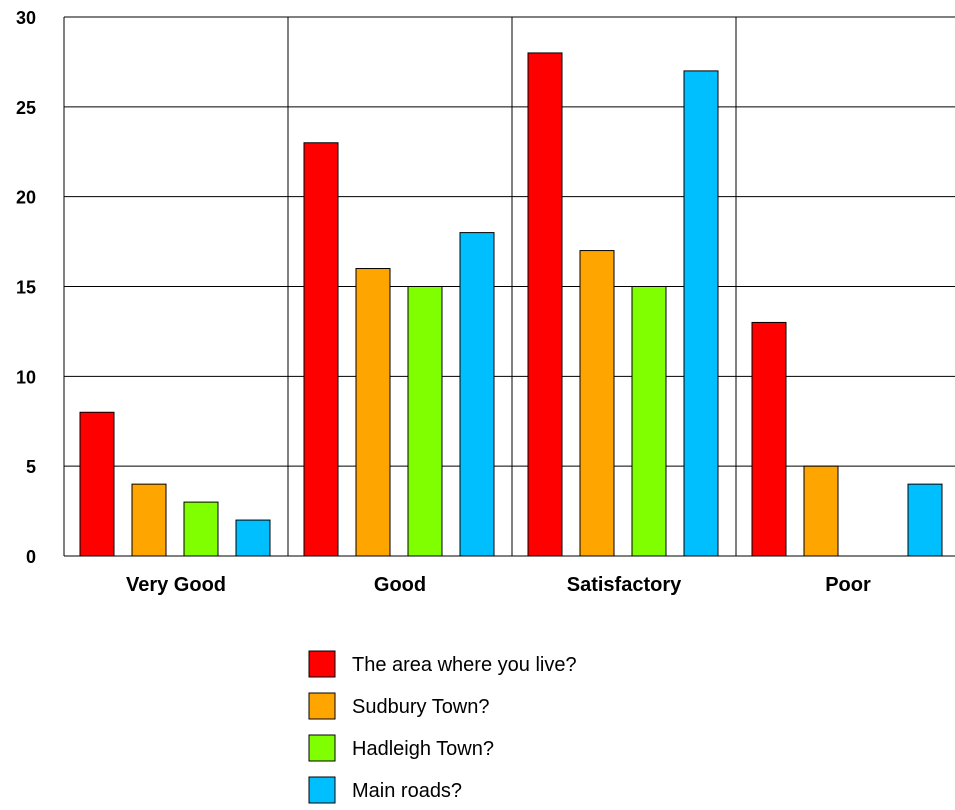  Describe the element at coordinates (31, 557) in the screenshot. I see `y-tick-label-0: 0` at that location.